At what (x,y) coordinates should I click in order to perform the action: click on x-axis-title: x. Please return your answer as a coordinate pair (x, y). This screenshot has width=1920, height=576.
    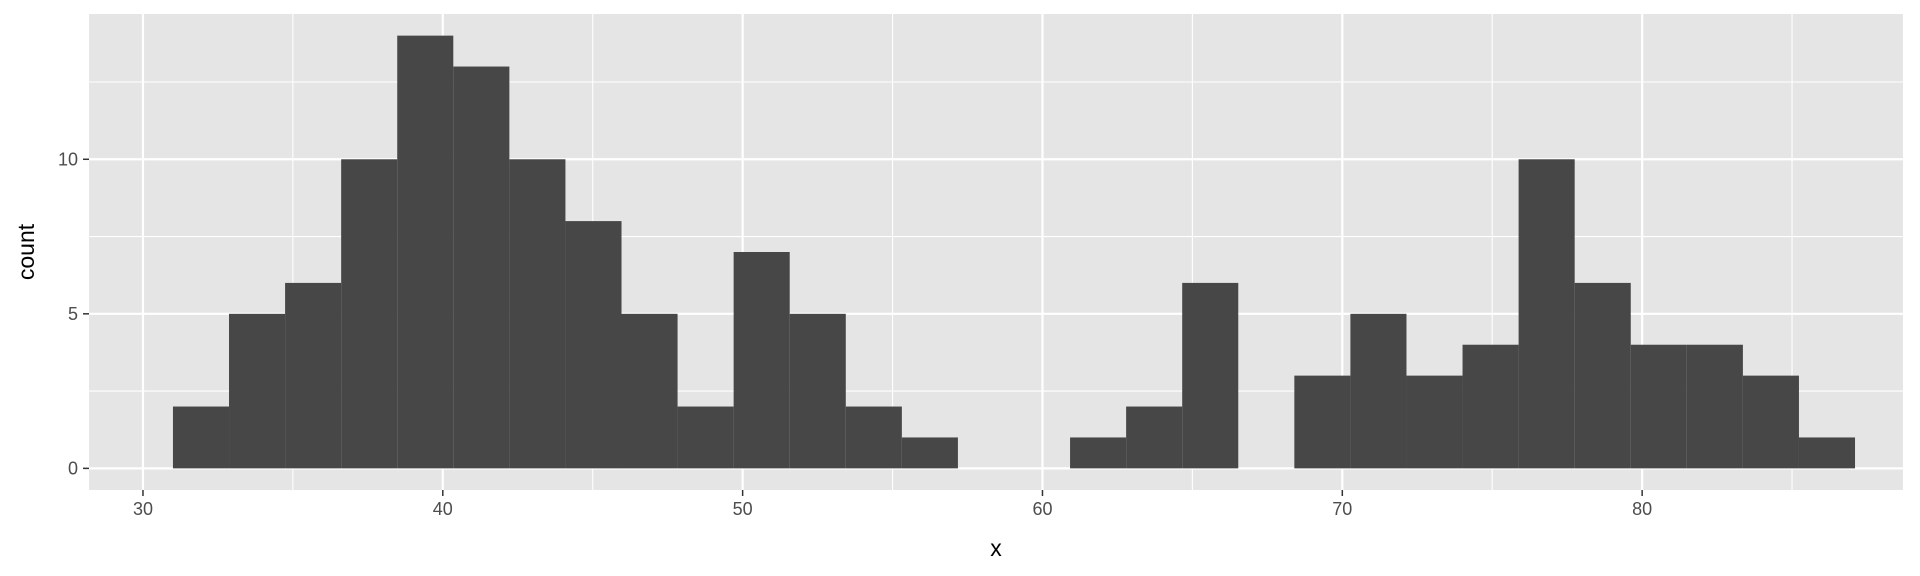
    Looking at the image, I should click on (996, 548).